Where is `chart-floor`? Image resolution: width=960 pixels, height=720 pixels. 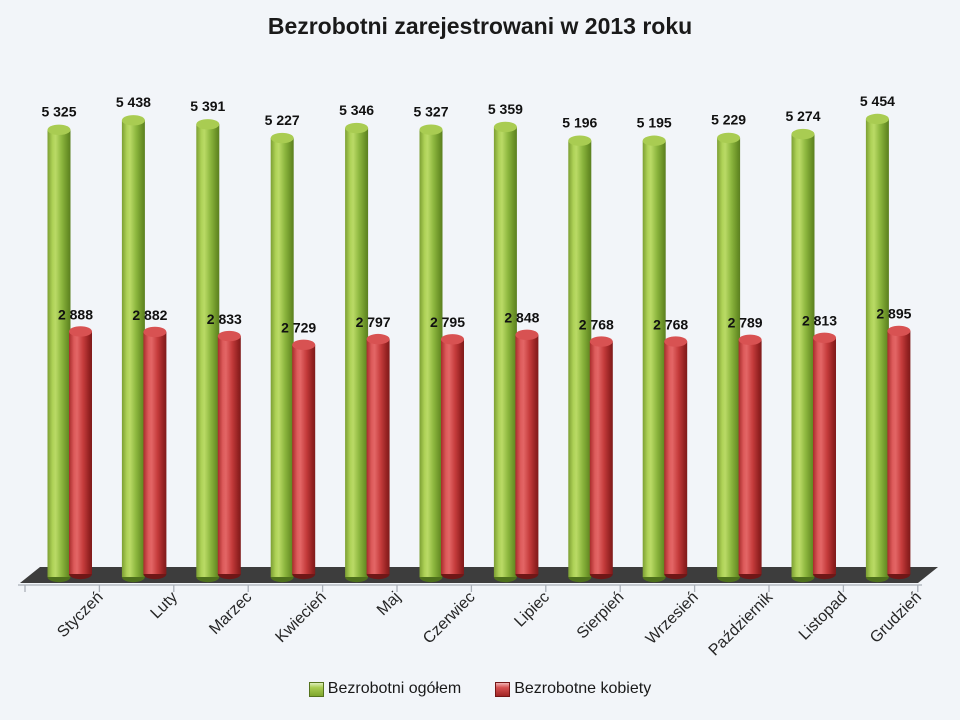
chart-floor is located at coordinates (479, 575).